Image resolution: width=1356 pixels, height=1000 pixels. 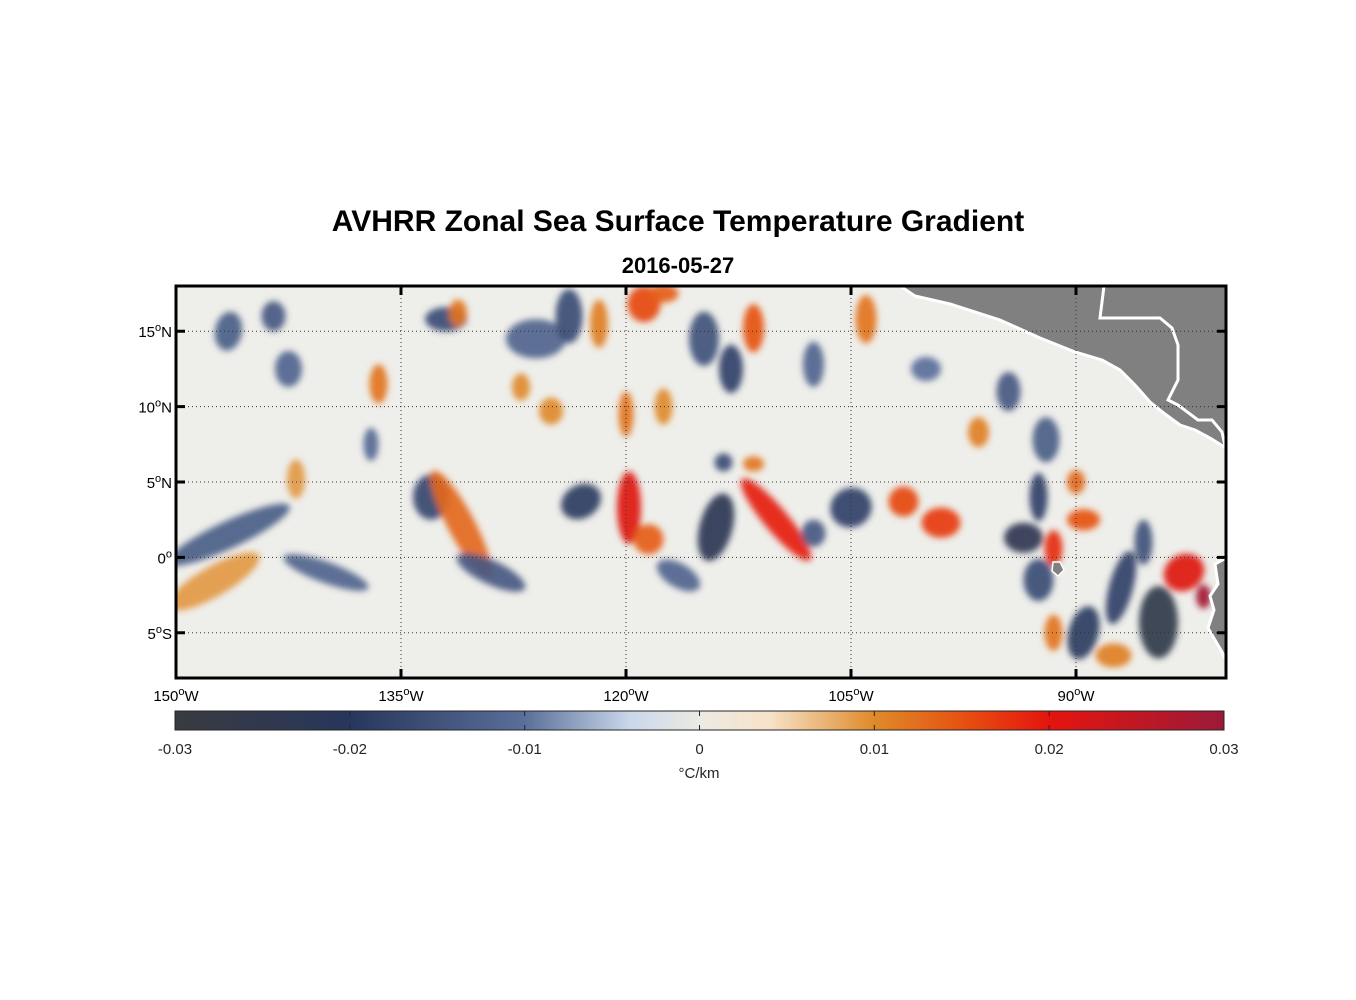 What do you see at coordinates (525, 749) in the screenshot?
I see `colorbar-tick-label: -0.01` at bounding box center [525, 749].